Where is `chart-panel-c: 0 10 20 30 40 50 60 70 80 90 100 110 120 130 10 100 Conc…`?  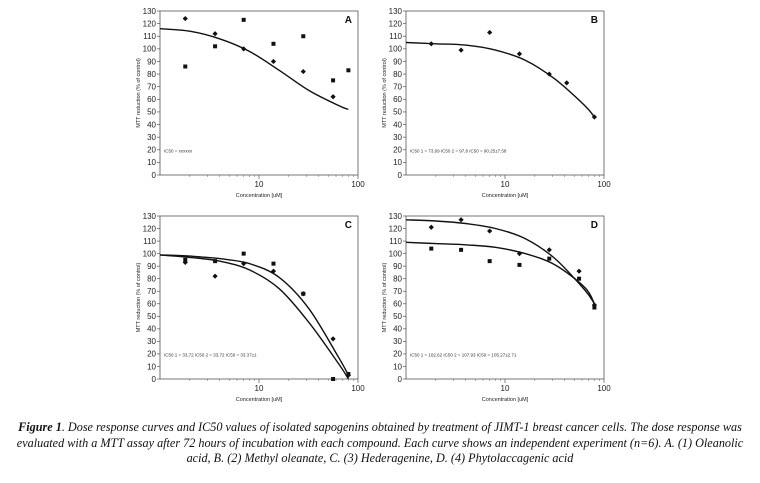 chart-panel-c: 0 10 20 30 40 50 60 70 80 90 100 110 120 130 10 100 Conc… is located at coordinates (250, 307).